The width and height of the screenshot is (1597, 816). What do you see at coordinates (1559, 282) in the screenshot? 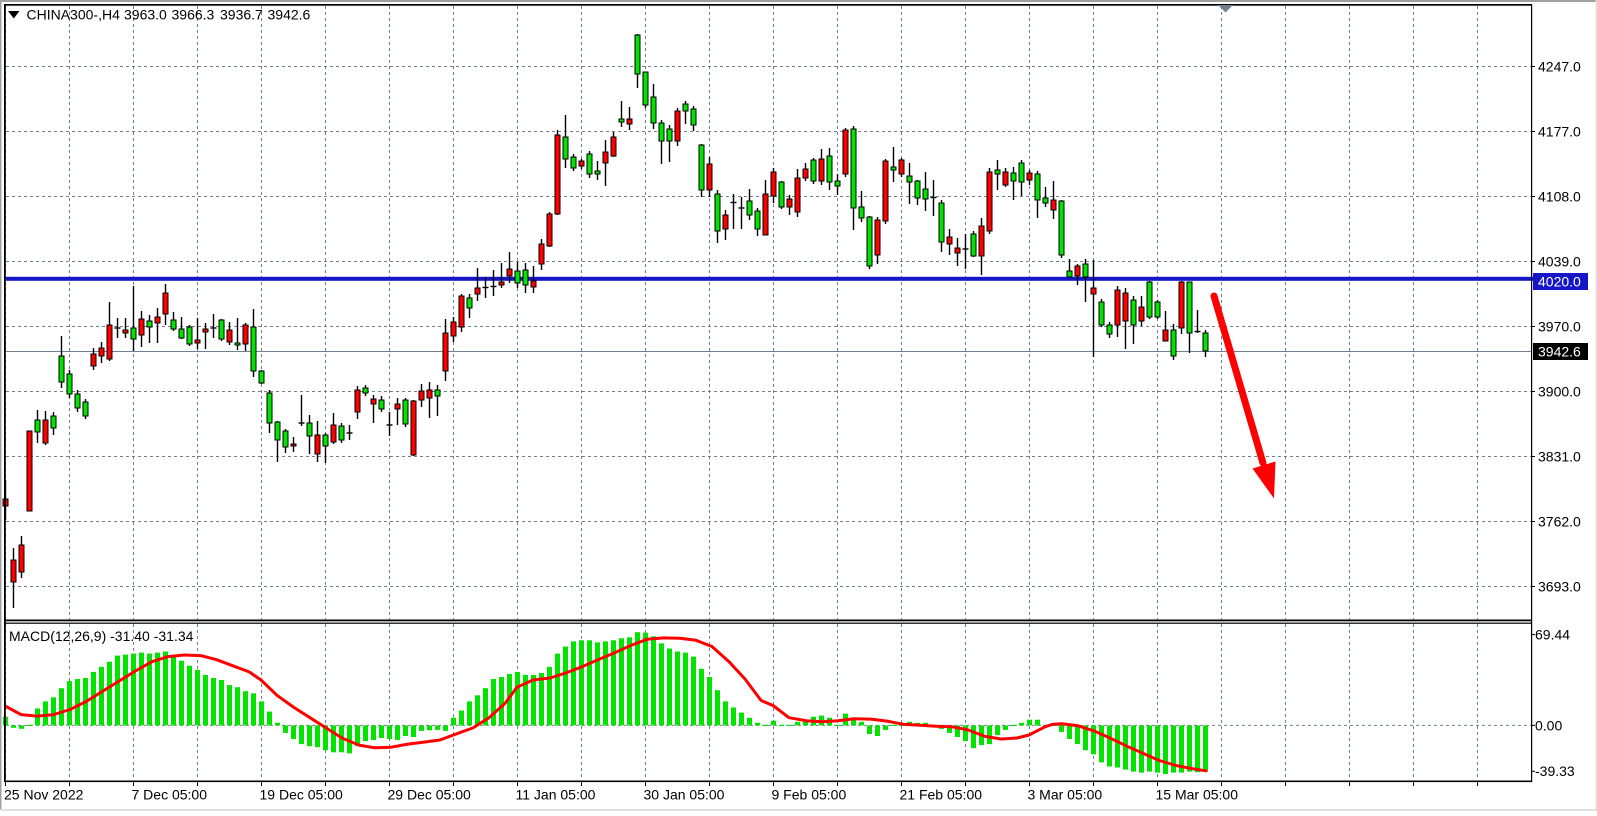
I see `svg-text: 4020.0` at bounding box center [1559, 282].